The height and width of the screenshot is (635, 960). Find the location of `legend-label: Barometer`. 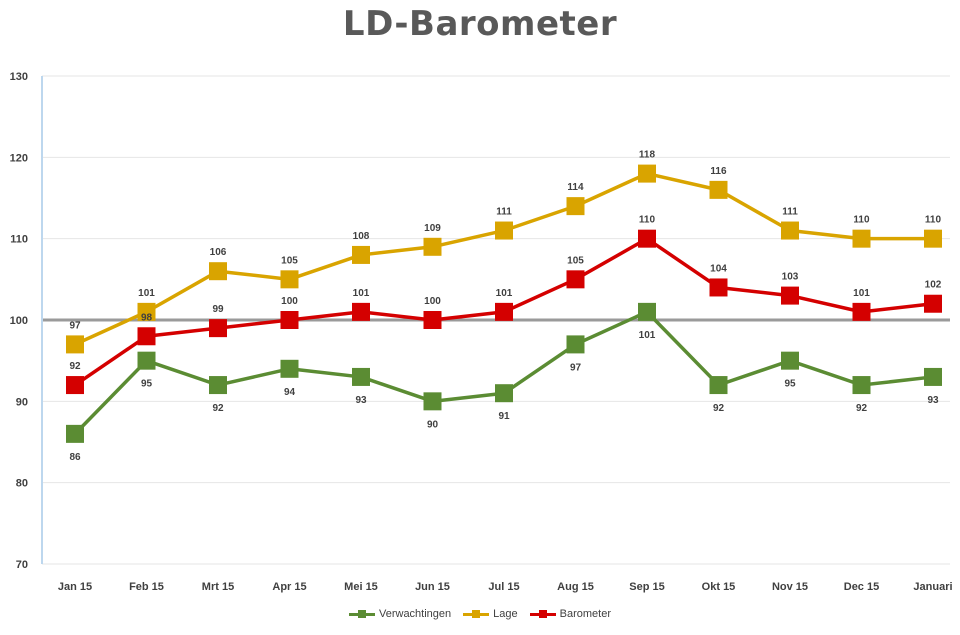

legend-label: Barometer is located at coordinates (585, 614).